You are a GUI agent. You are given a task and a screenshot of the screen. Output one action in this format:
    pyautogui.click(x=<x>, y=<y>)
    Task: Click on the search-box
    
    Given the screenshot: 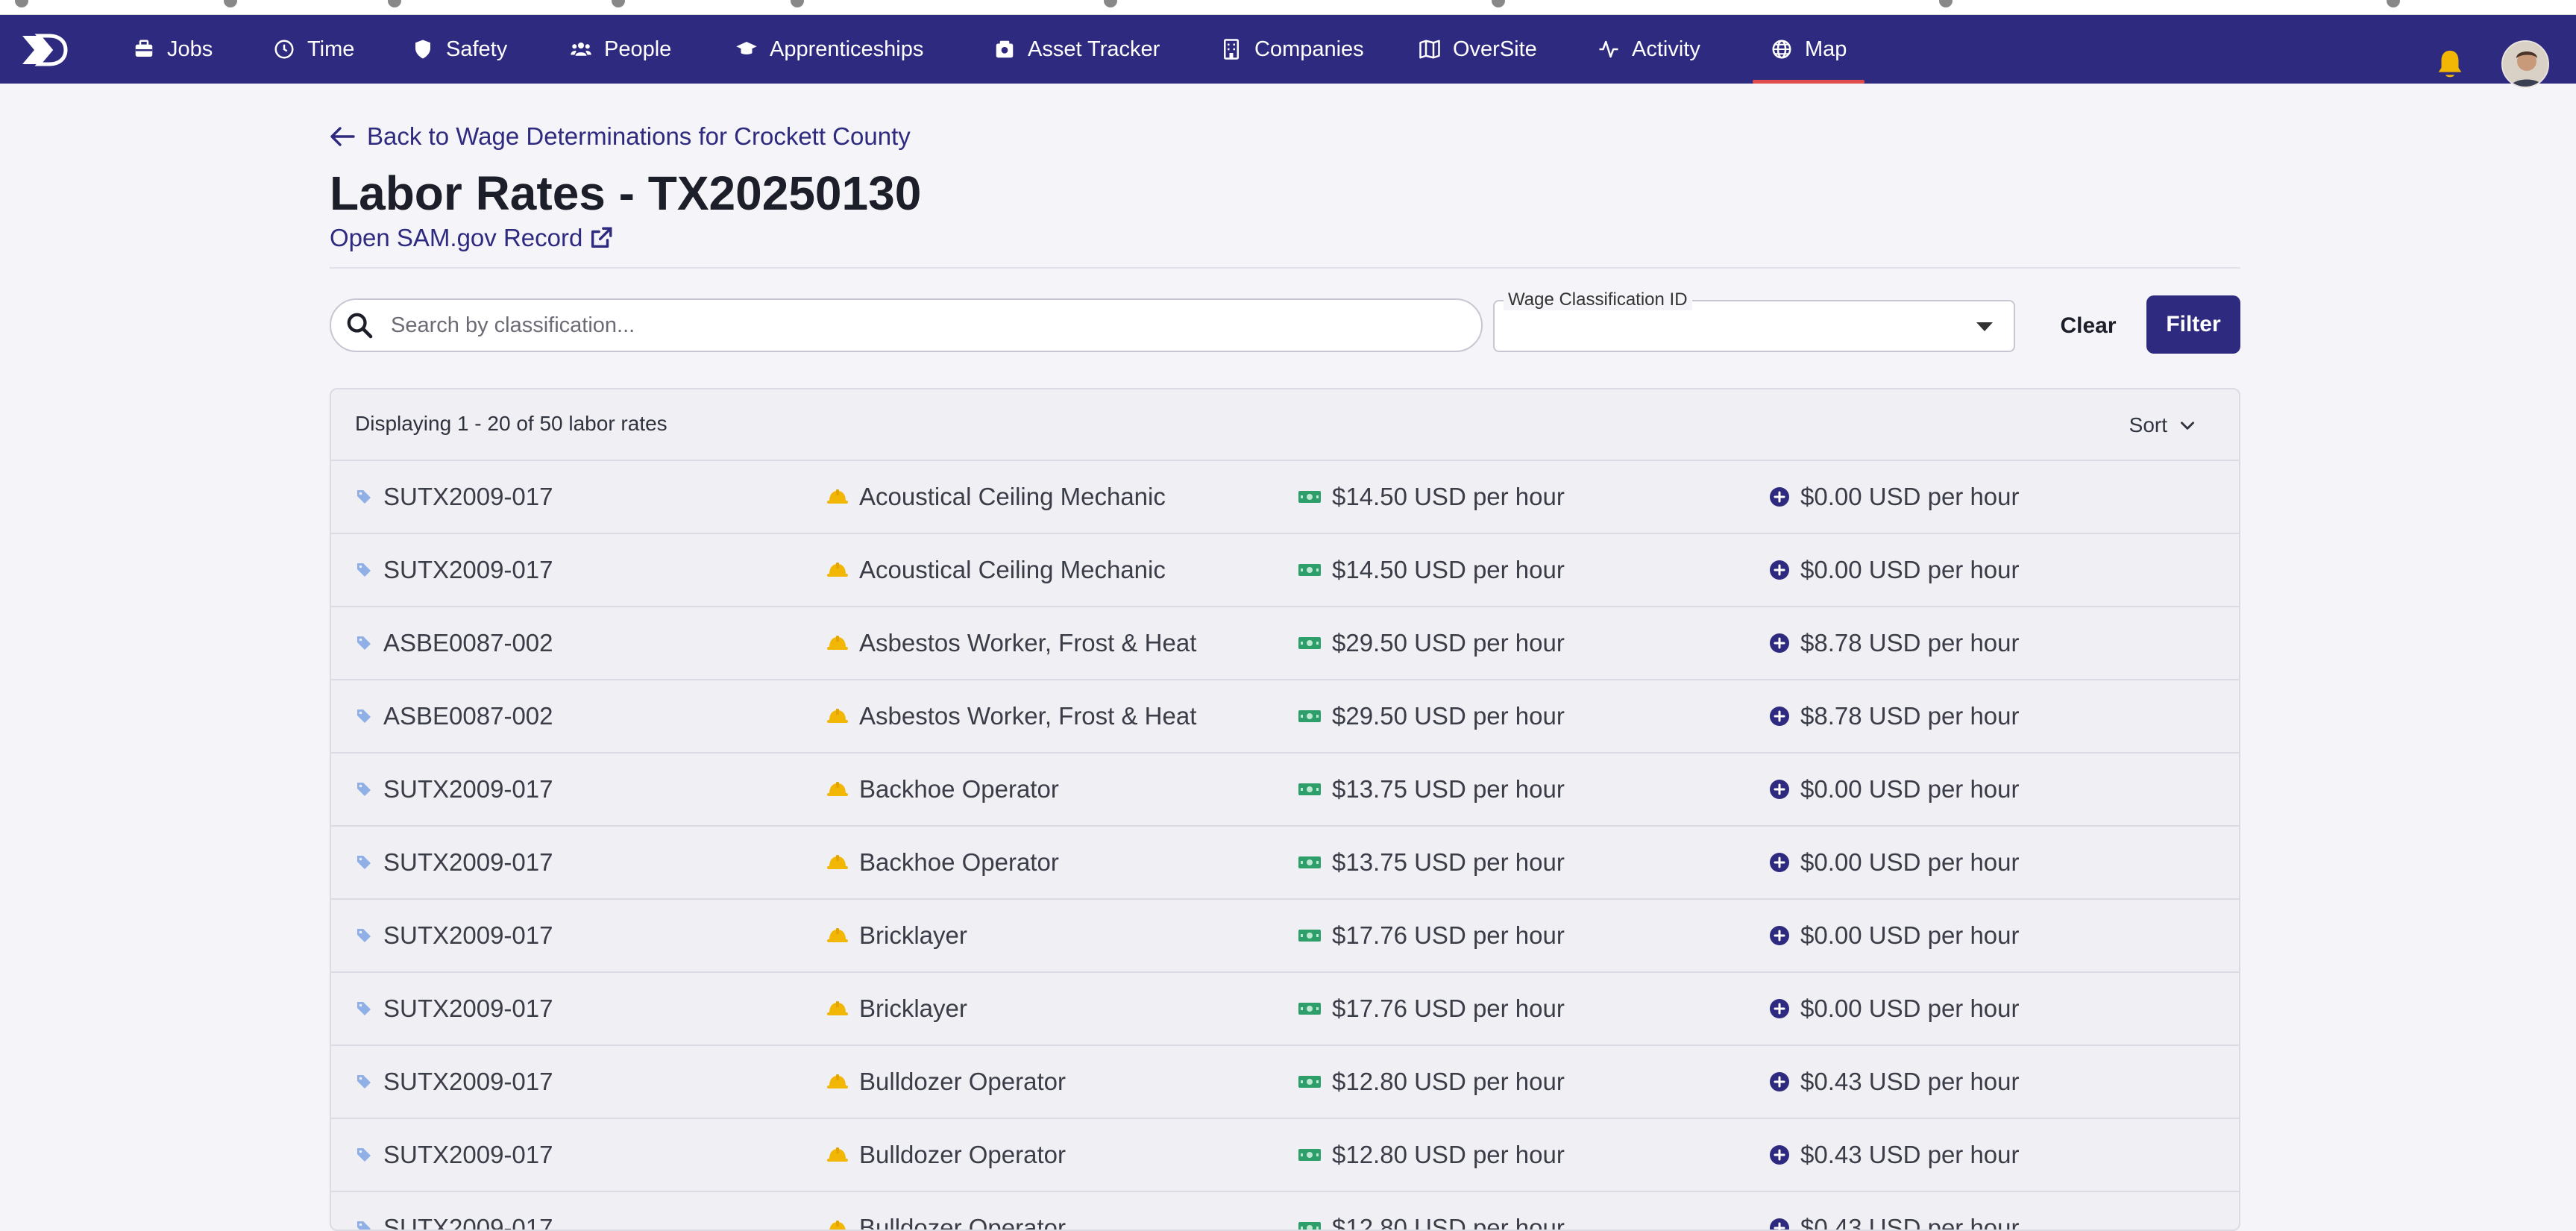 What is the action you would take?
    pyautogui.click(x=907, y=325)
    